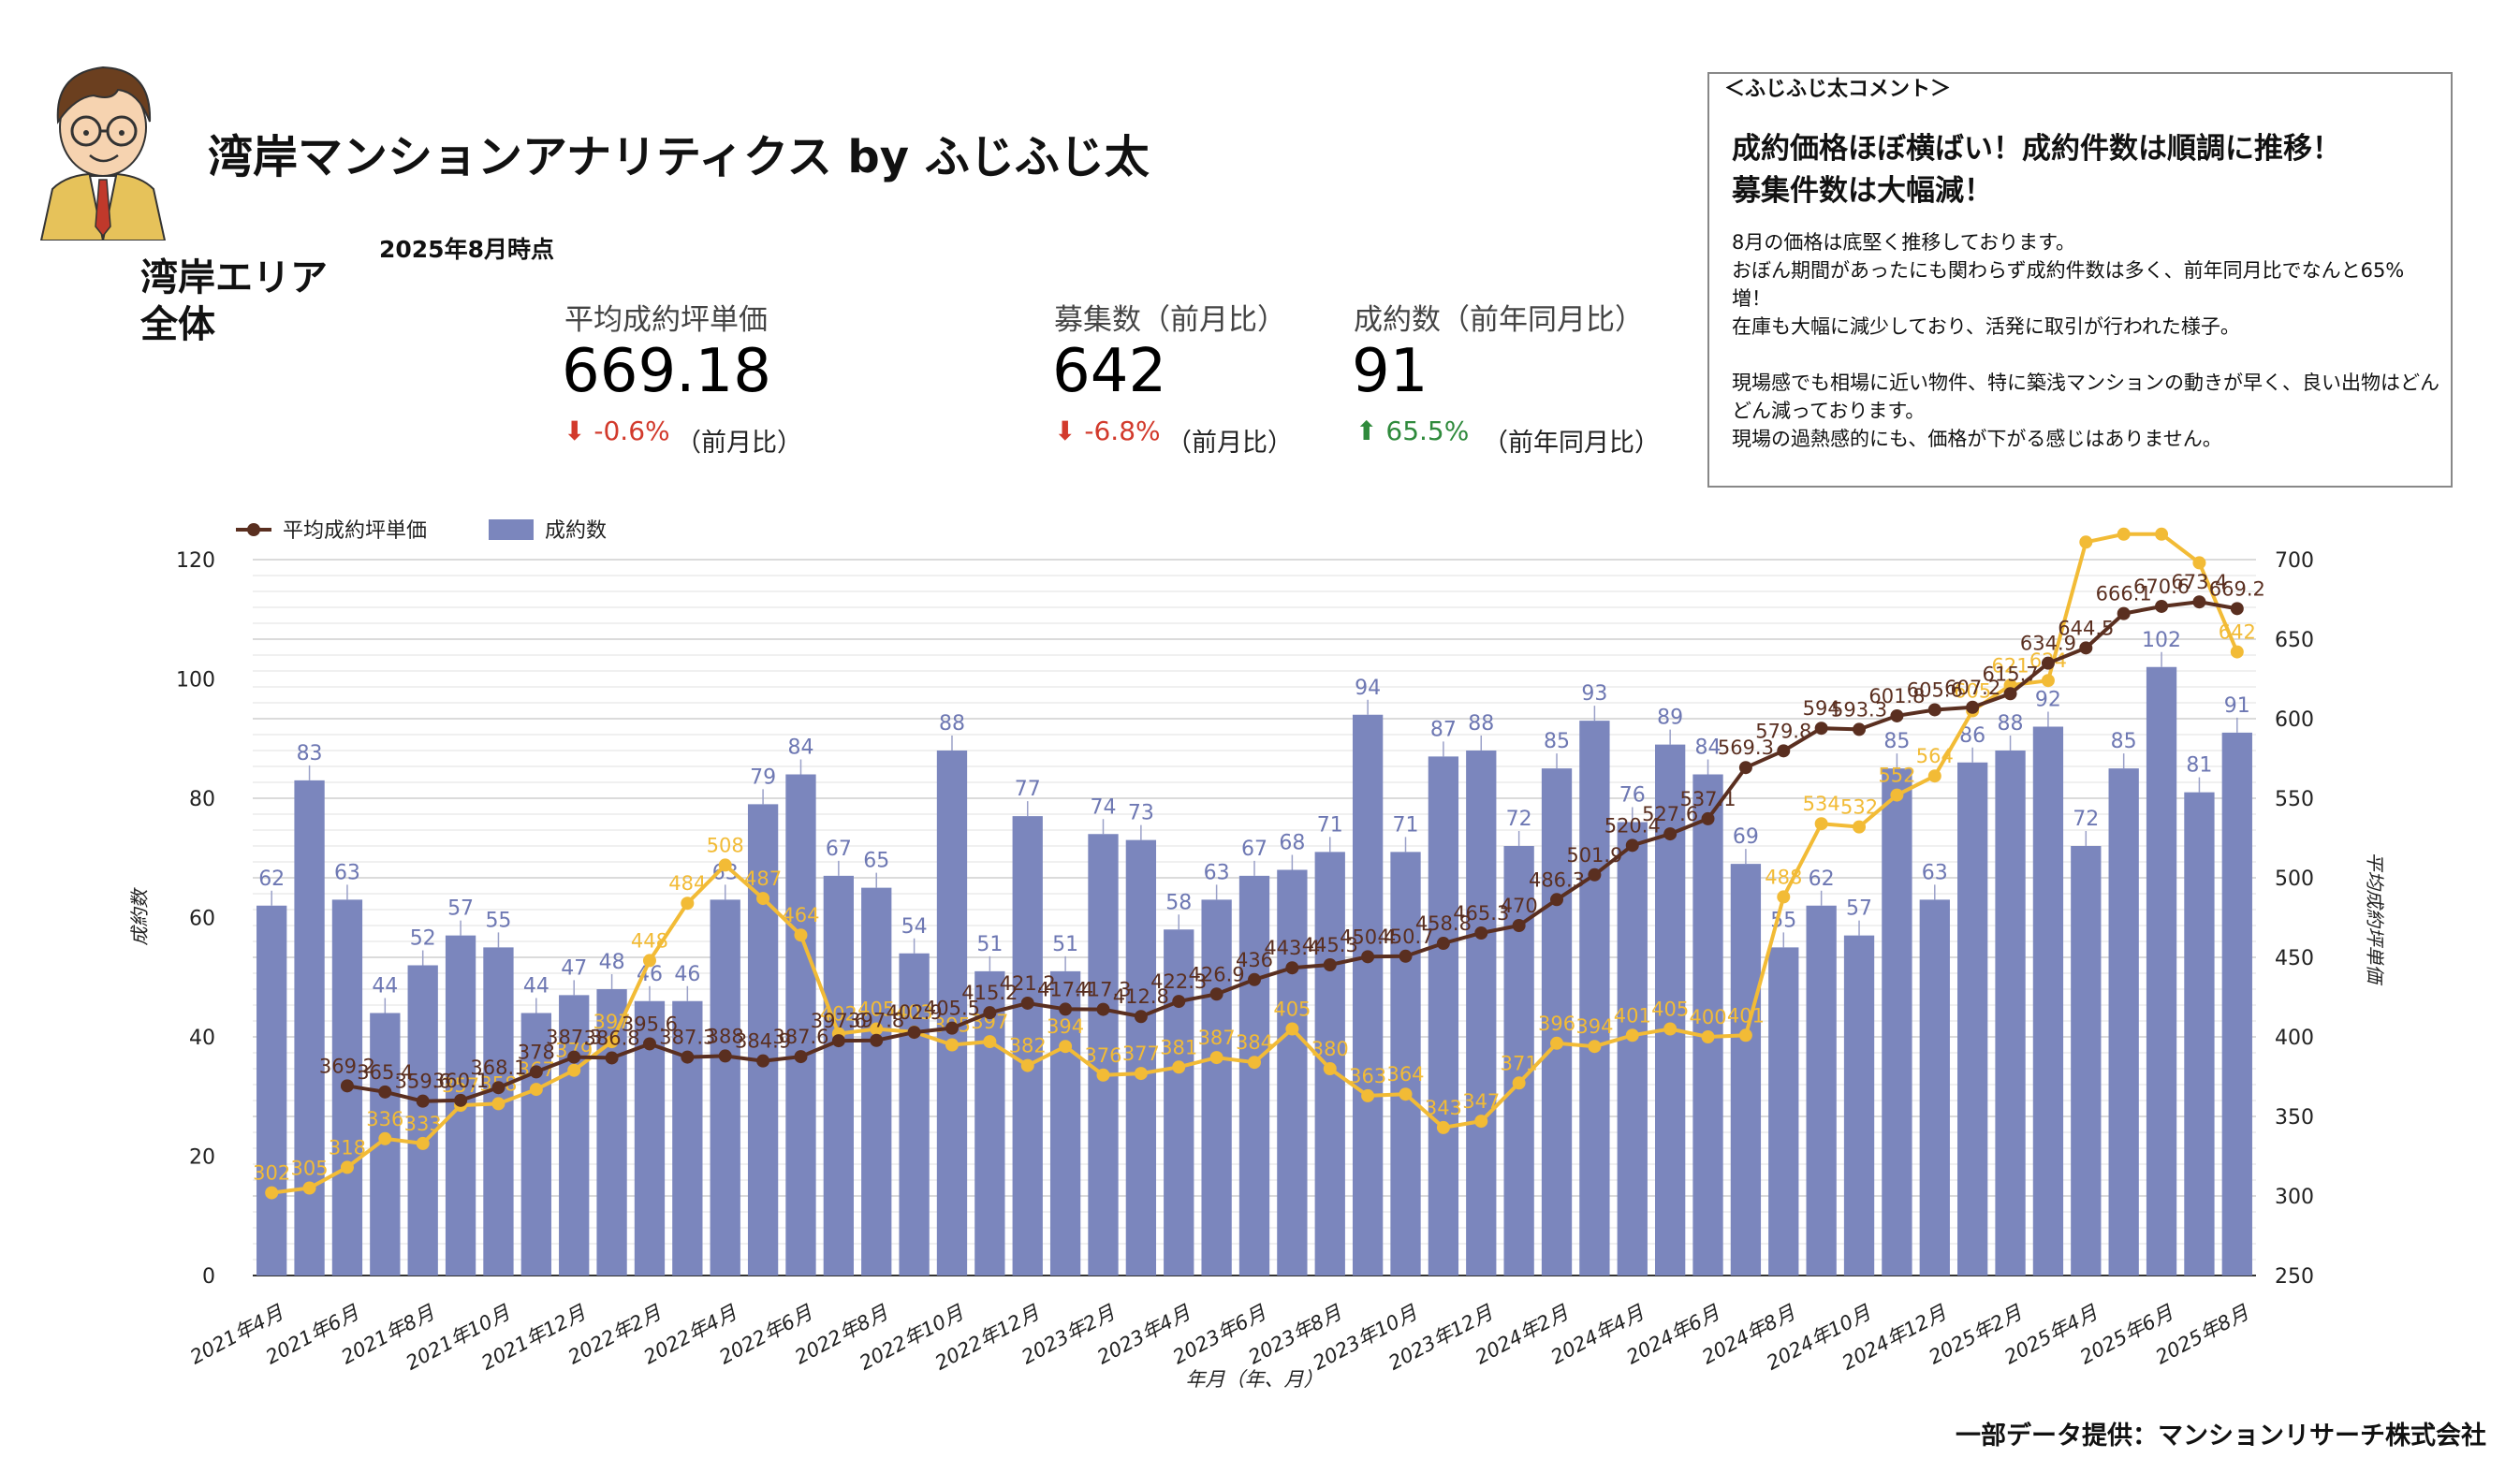 The width and height of the screenshot is (2520, 1458). I want to click on legend-bar-swatch, so click(512, 529).